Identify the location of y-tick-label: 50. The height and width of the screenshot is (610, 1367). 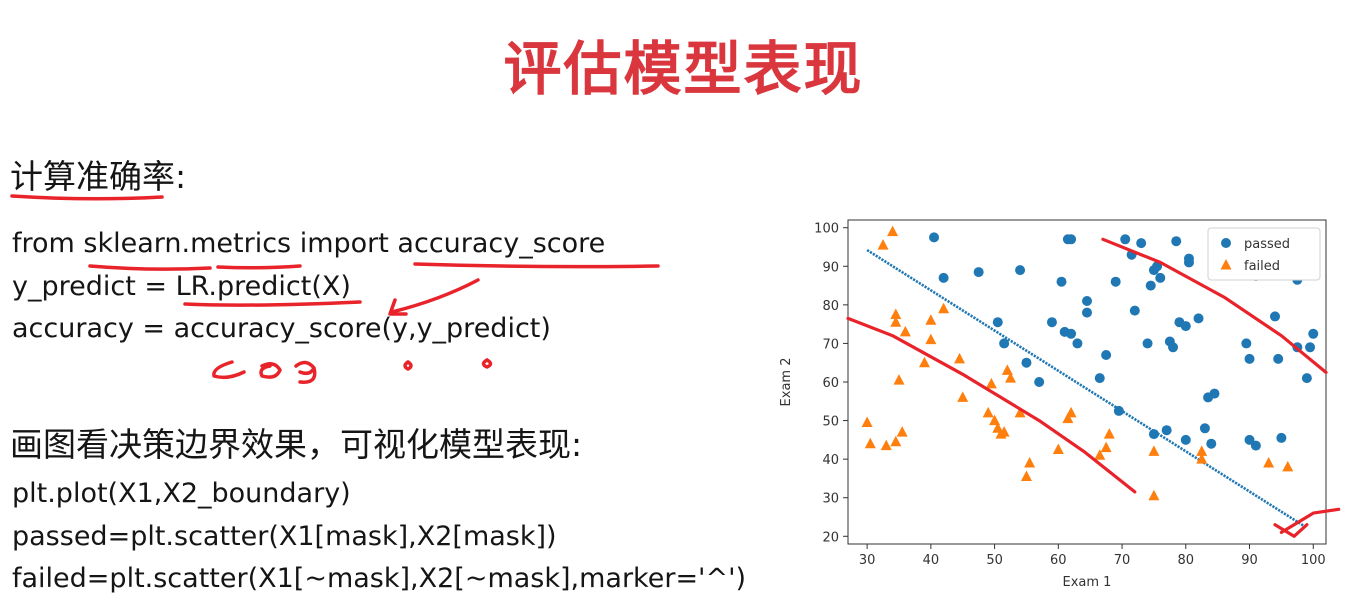
(830, 422).